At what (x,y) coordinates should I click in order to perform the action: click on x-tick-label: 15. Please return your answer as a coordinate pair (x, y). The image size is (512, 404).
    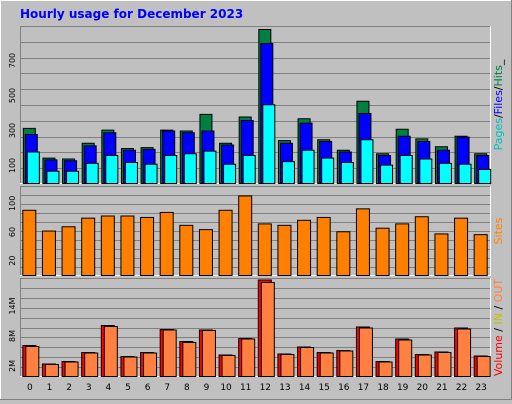
    Looking at the image, I should click on (323, 388).